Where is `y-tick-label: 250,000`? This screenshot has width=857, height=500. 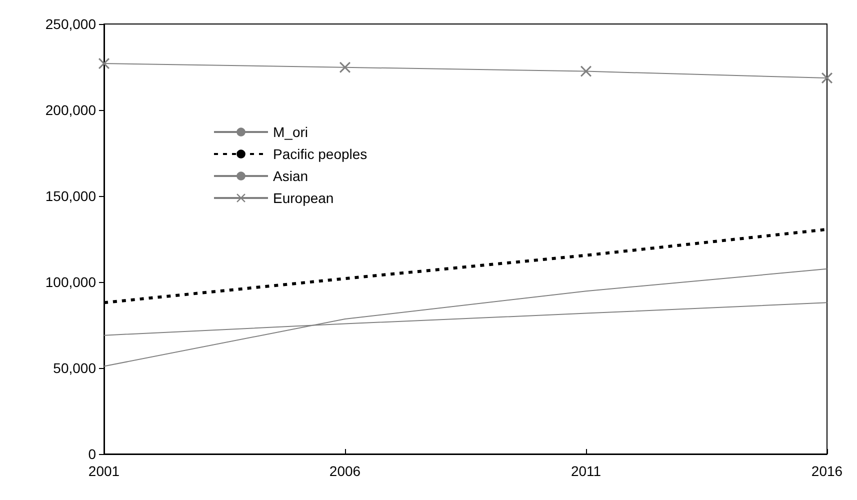
y-tick-label: 250,000 is located at coordinates (70, 24).